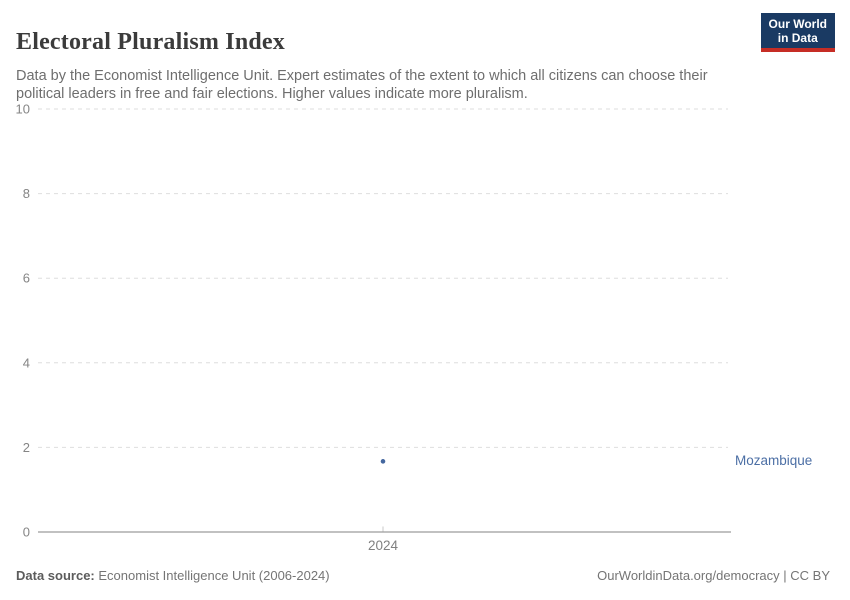 This screenshot has width=850, height=600. Describe the element at coordinates (55, 575) in the screenshot. I see `data-source-label: Data source:` at that location.